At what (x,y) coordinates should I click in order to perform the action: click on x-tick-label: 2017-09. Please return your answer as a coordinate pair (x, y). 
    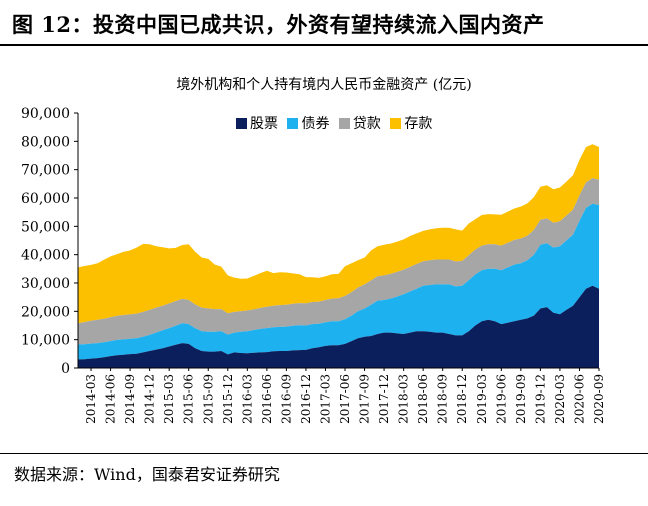
    Looking at the image, I should click on (365, 399).